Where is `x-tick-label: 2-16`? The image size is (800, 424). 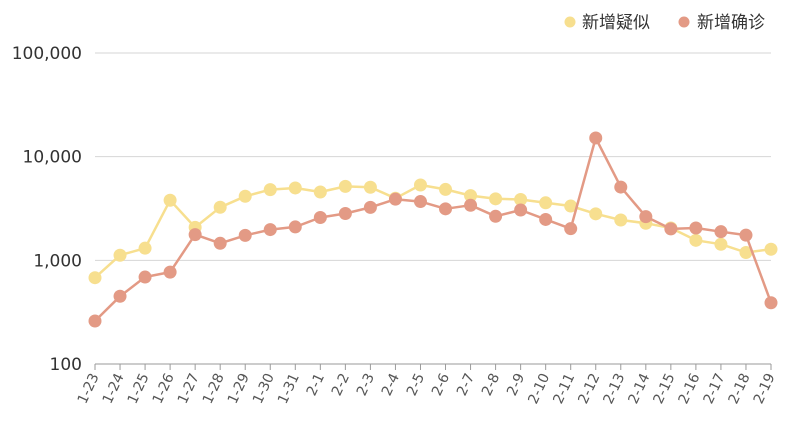 x-tick-label: 2-16 is located at coordinates (690, 389).